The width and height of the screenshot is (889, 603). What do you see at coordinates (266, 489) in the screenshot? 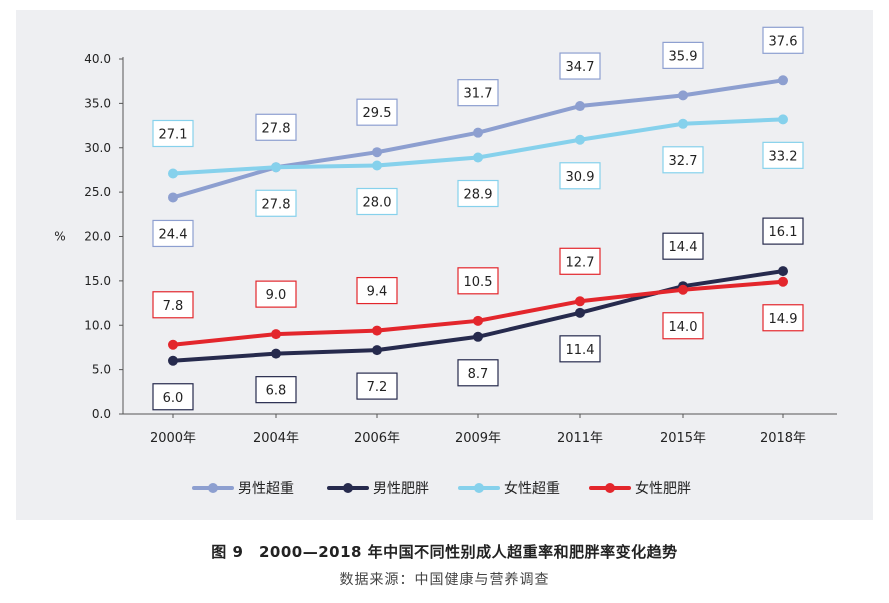
I see `legend-label: 男性超重` at bounding box center [266, 489].